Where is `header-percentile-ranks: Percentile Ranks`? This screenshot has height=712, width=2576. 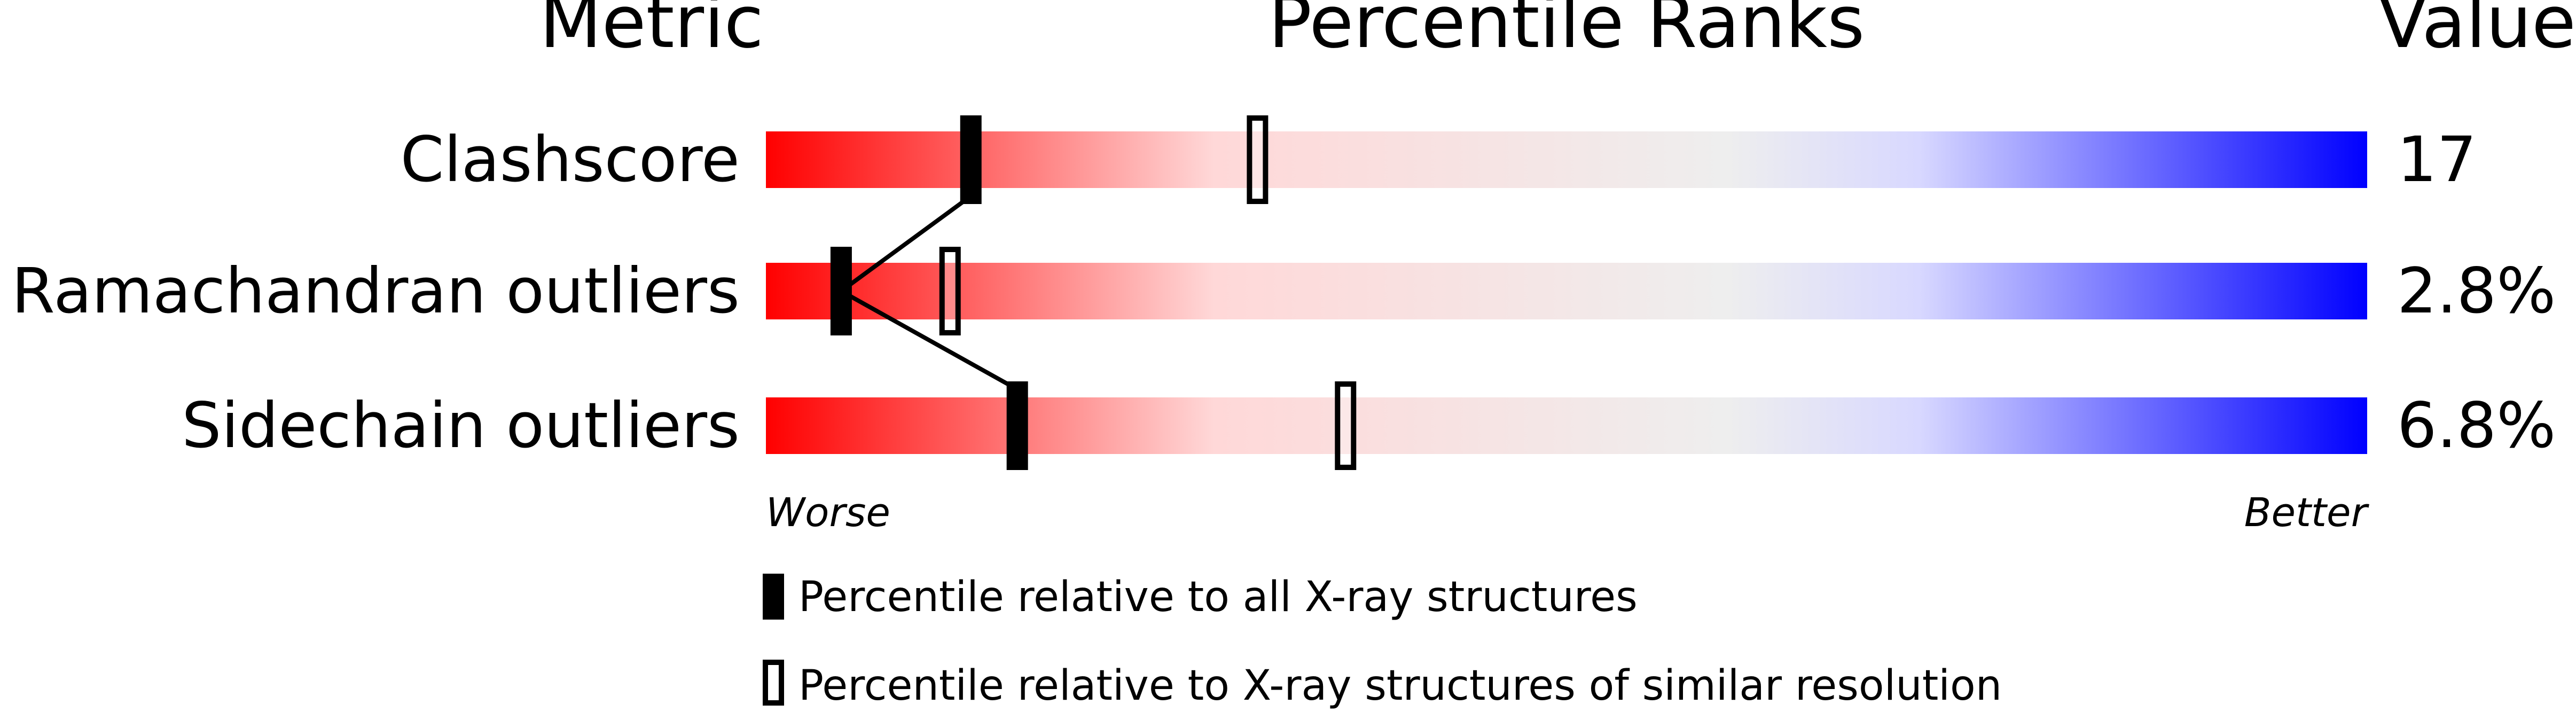 header-percentile-ranks: Percentile Ranks is located at coordinates (1567, 32).